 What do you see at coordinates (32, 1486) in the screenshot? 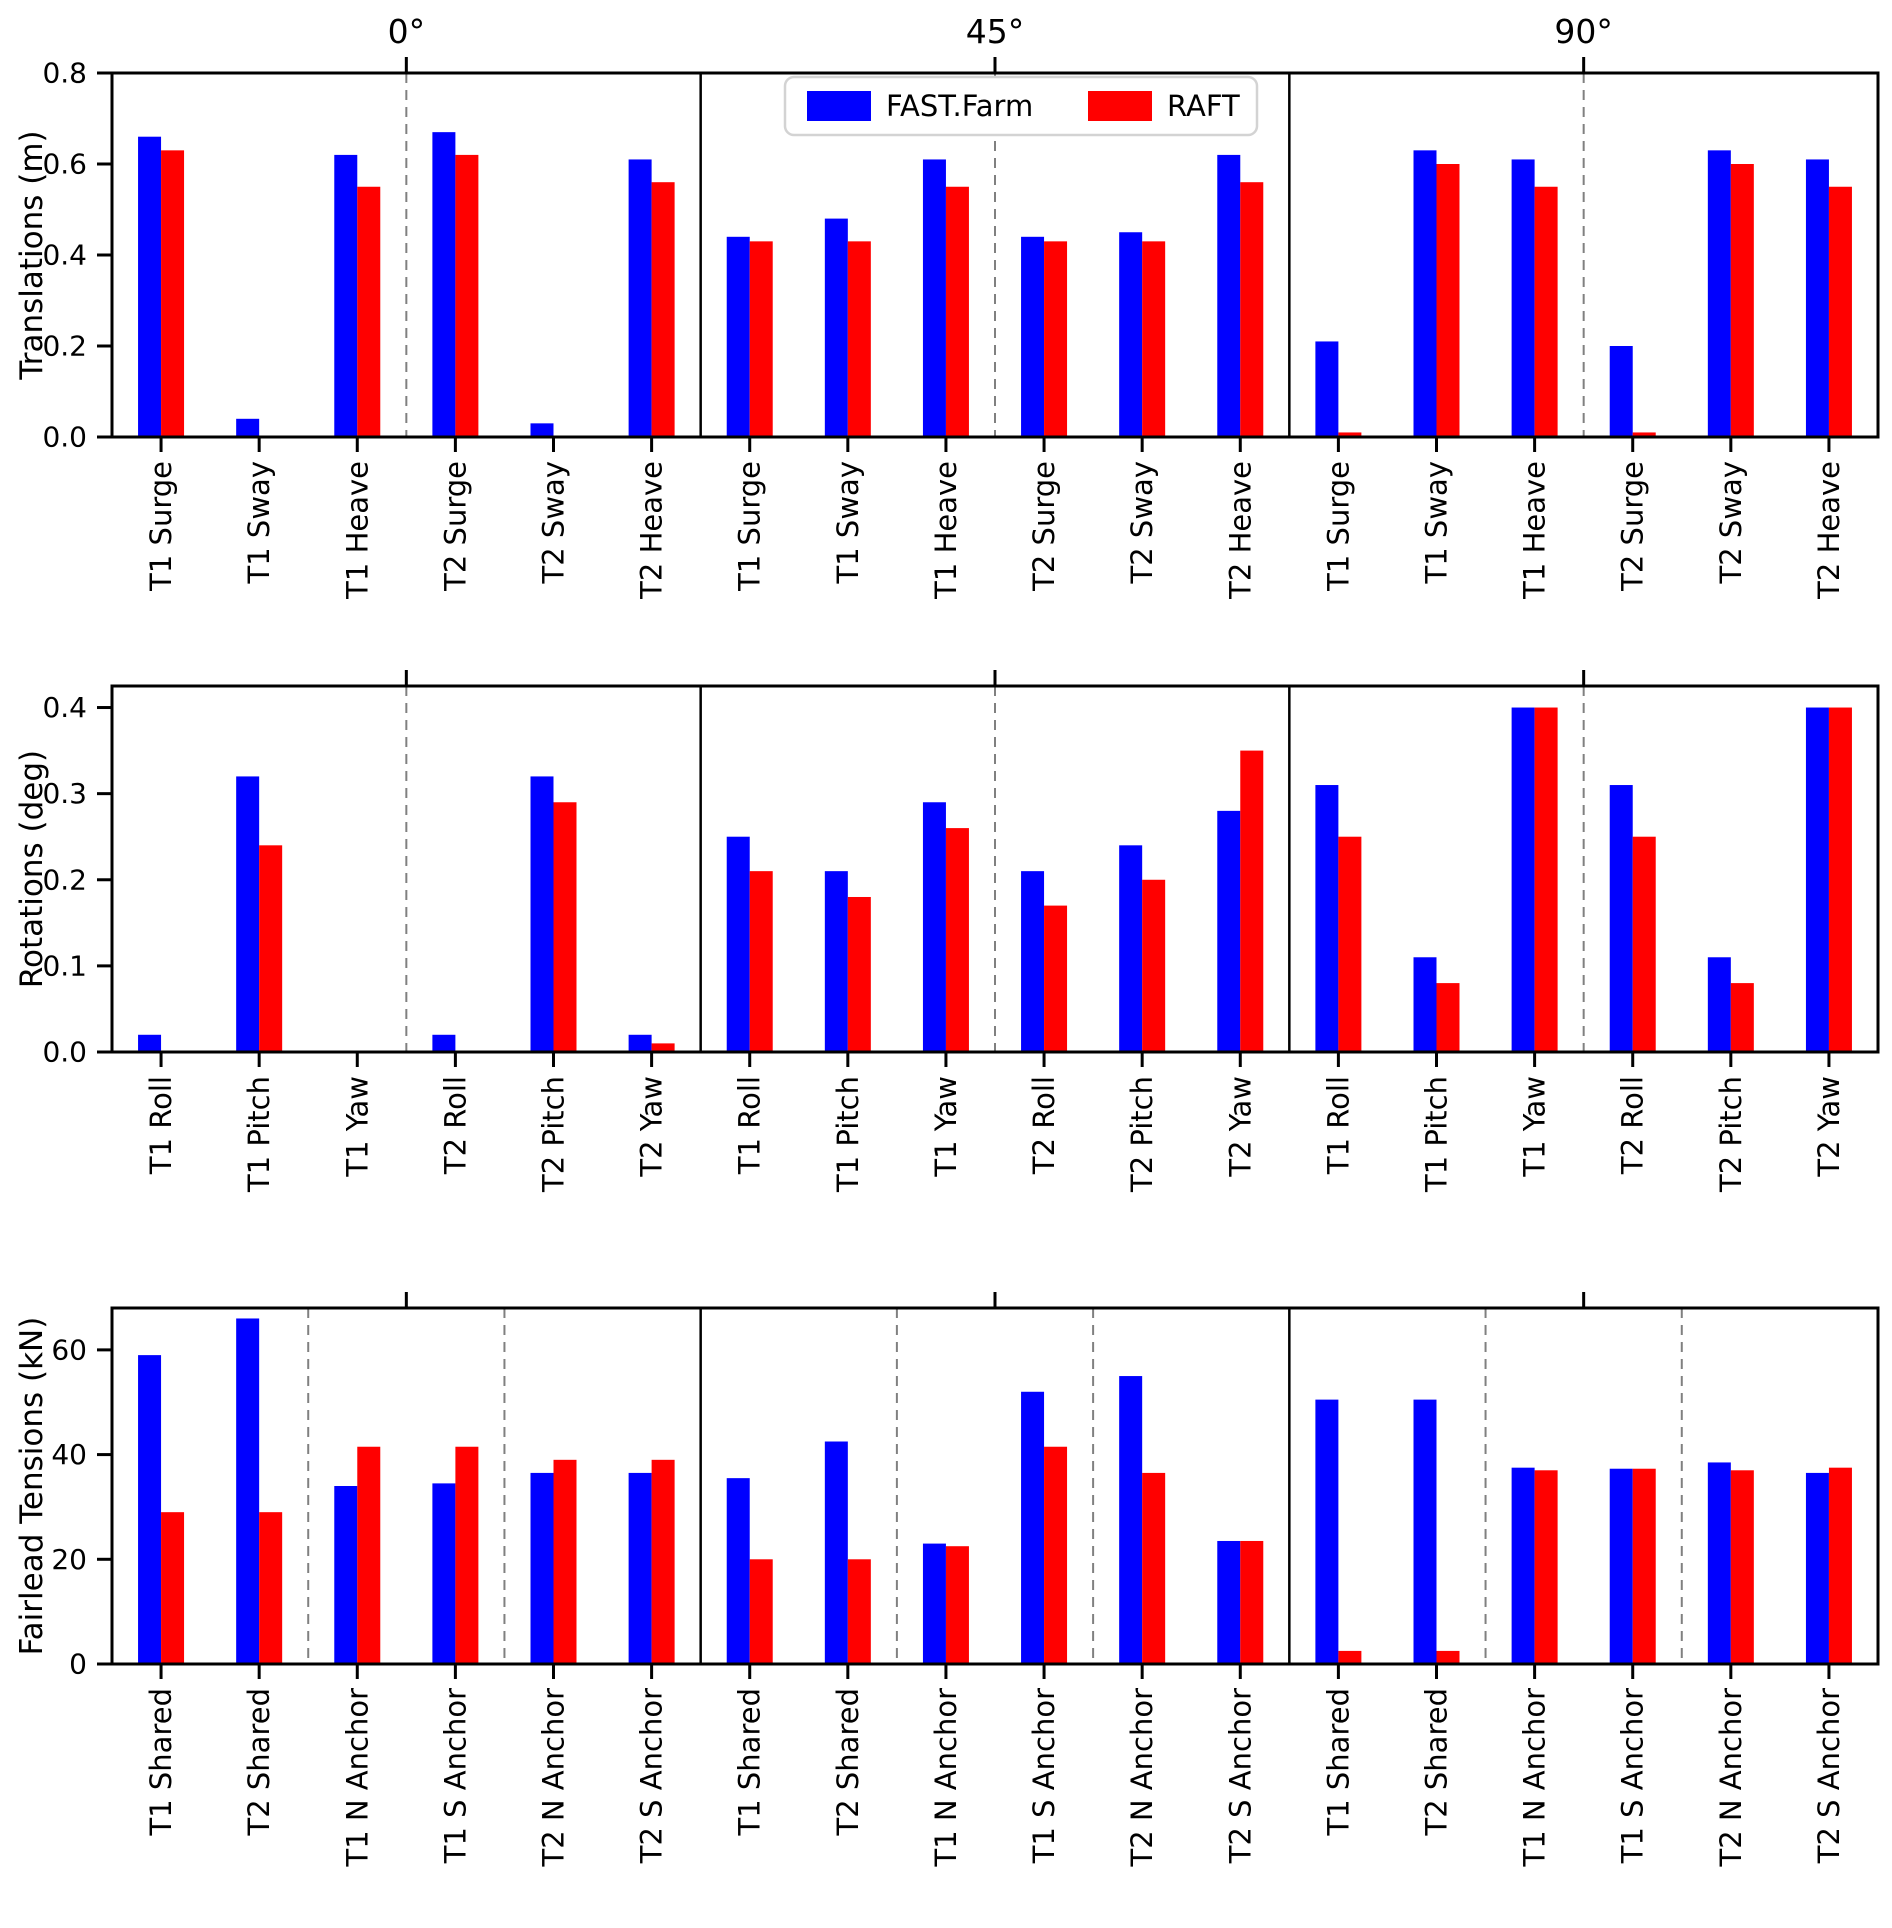
I see `y-axis-label: Fairlead Tensions (kN)` at bounding box center [32, 1486].